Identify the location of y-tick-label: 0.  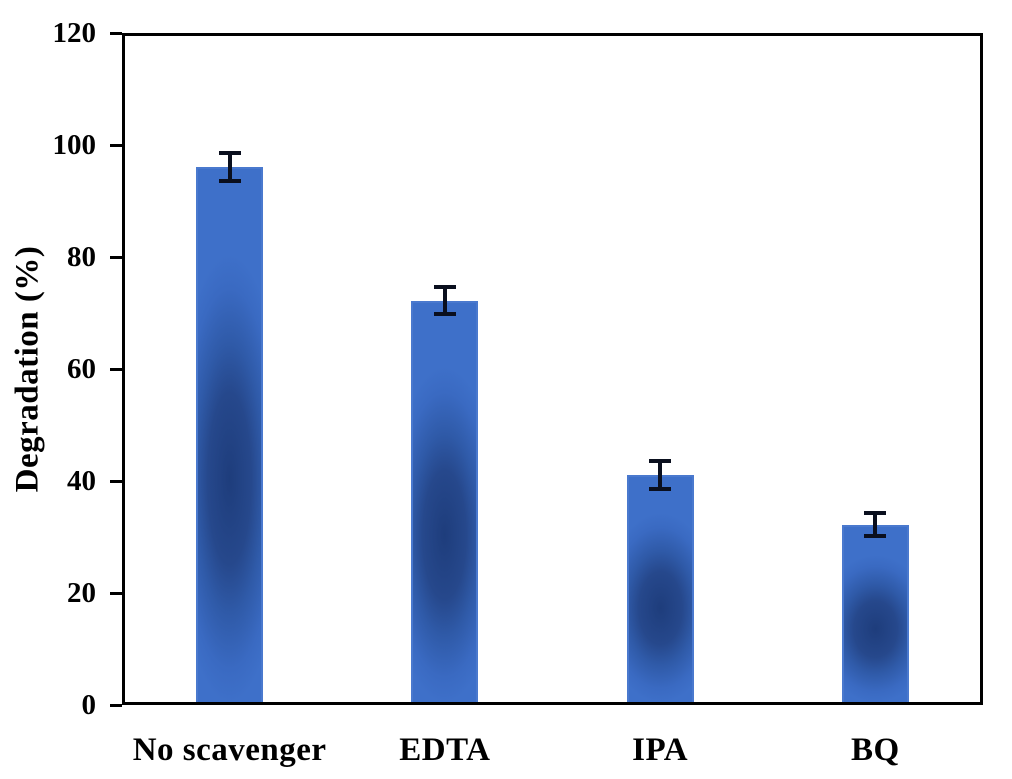
(89, 705).